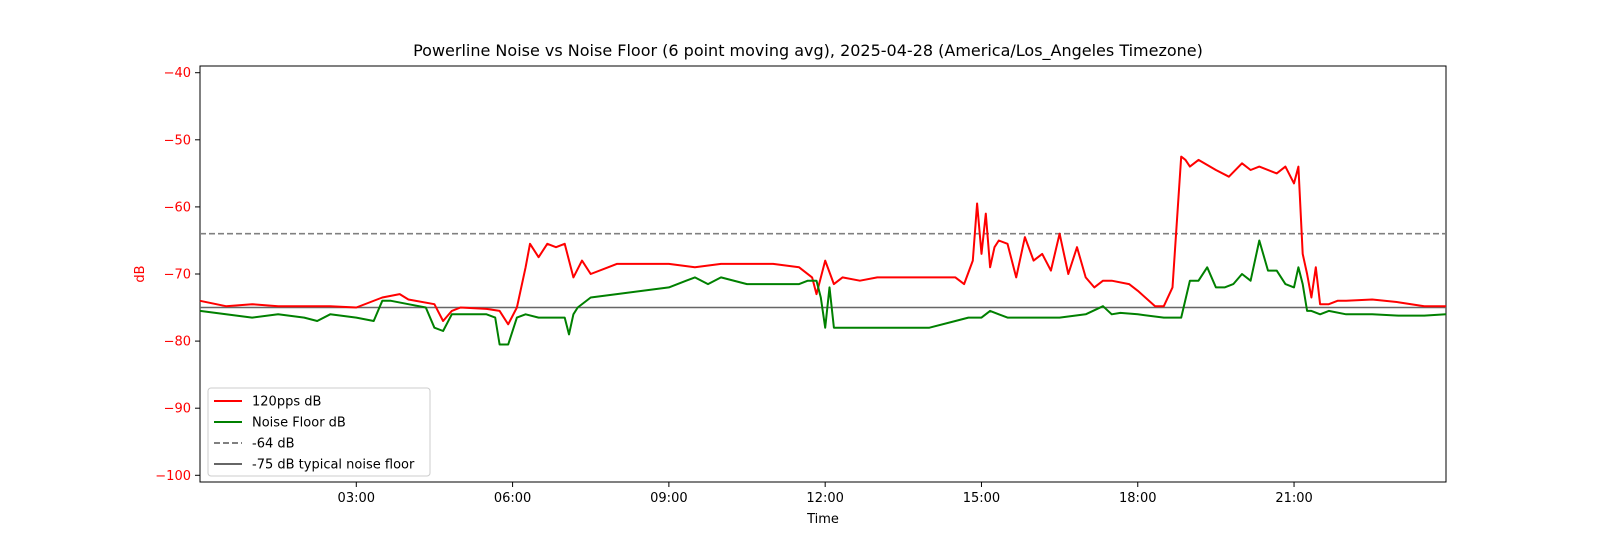 This screenshot has height=540, width=1600. Describe the element at coordinates (333, 465) in the screenshot. I see `legend-label: -75 dB typical noise floor` at that location.